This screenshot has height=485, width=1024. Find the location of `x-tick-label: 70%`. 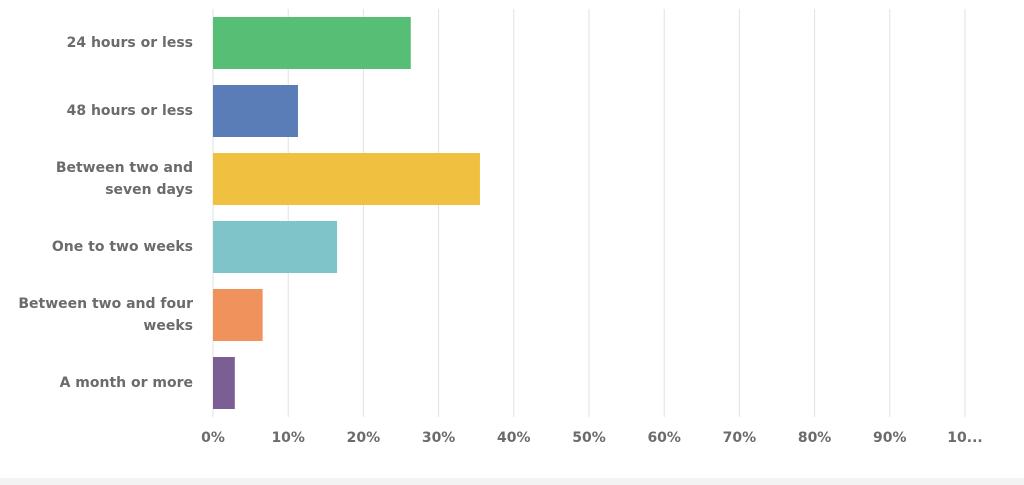

x-tick-label: 70% is located at coordinates (740, 438).